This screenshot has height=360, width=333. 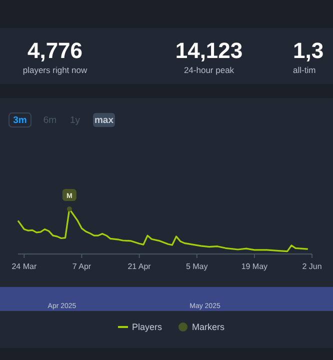 I want to click on text: players right now, so click(x=55, y=70).